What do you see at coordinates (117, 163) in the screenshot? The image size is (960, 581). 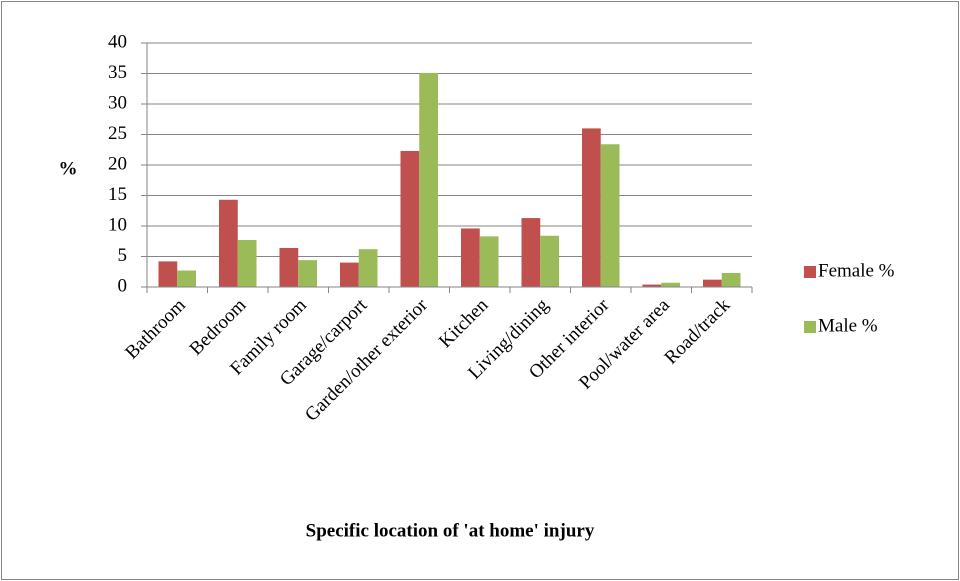 I see `y-tick-label: 20` at bounding box center [117, 163].